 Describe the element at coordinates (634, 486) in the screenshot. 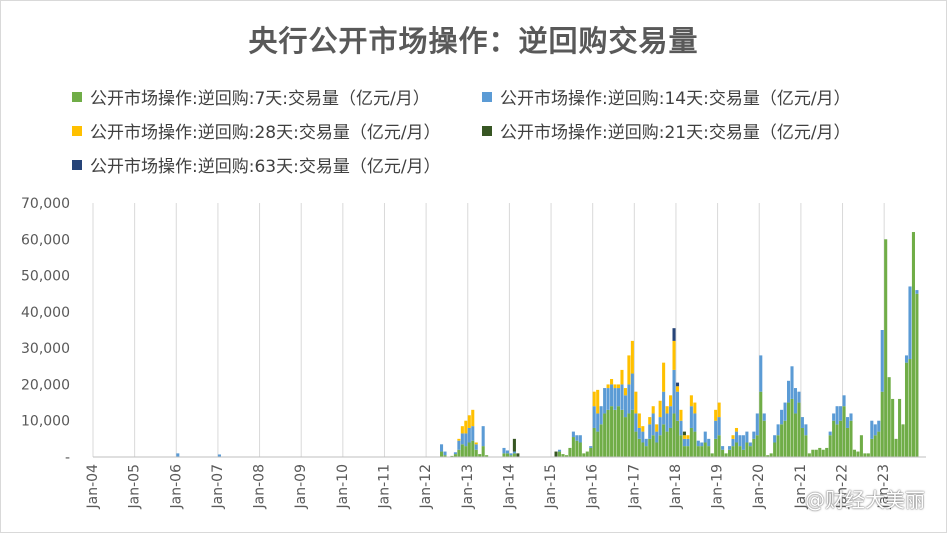

I see `x-tick-label: Jan-17` at that location.